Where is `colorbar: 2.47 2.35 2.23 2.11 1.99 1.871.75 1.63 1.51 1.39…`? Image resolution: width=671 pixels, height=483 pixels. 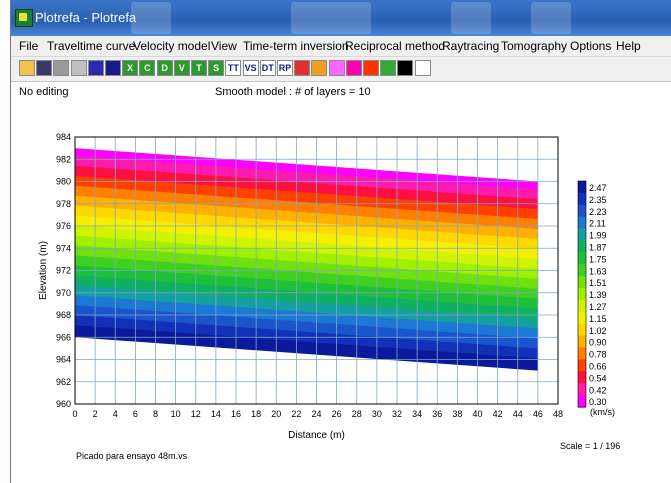
colorbar: 2.47 2.35 2.23 2.11 1.99 1.871.75 1.63 1.51 1.39… is located at coordinates (592, 294).